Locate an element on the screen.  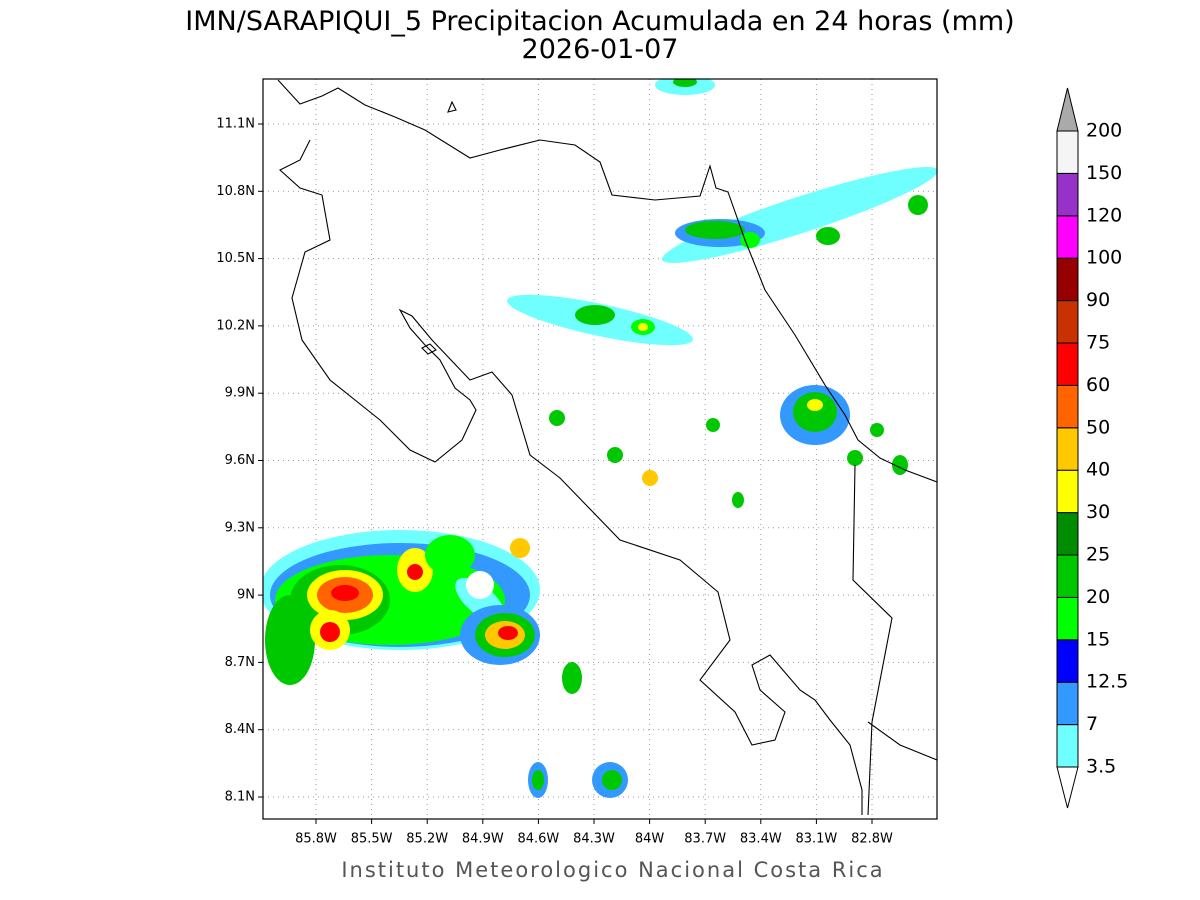
x-tick-label: 82.8W is located at coordinates (872, 839).